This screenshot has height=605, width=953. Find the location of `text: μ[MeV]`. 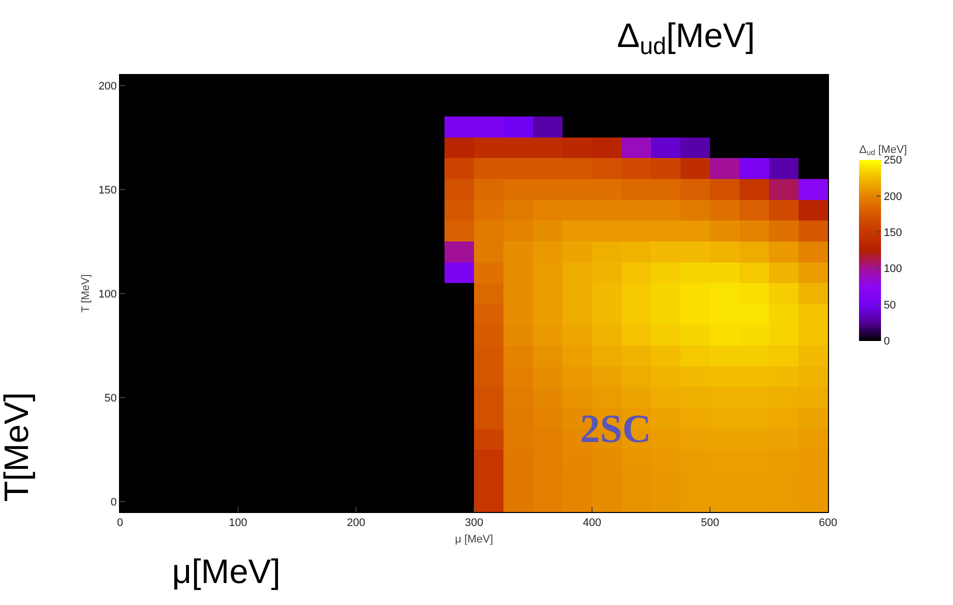

text: μ[MeV] is located at coordinates (226, 572).